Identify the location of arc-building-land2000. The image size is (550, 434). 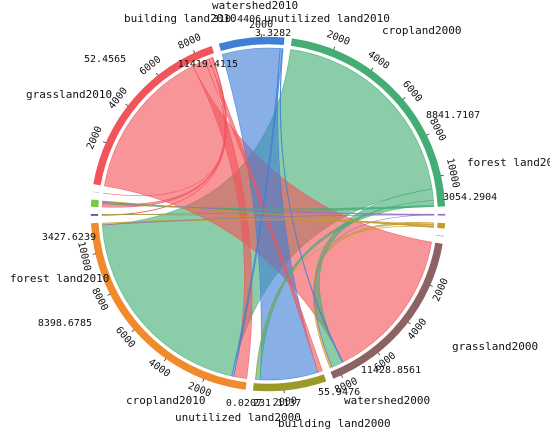
(441, 225).